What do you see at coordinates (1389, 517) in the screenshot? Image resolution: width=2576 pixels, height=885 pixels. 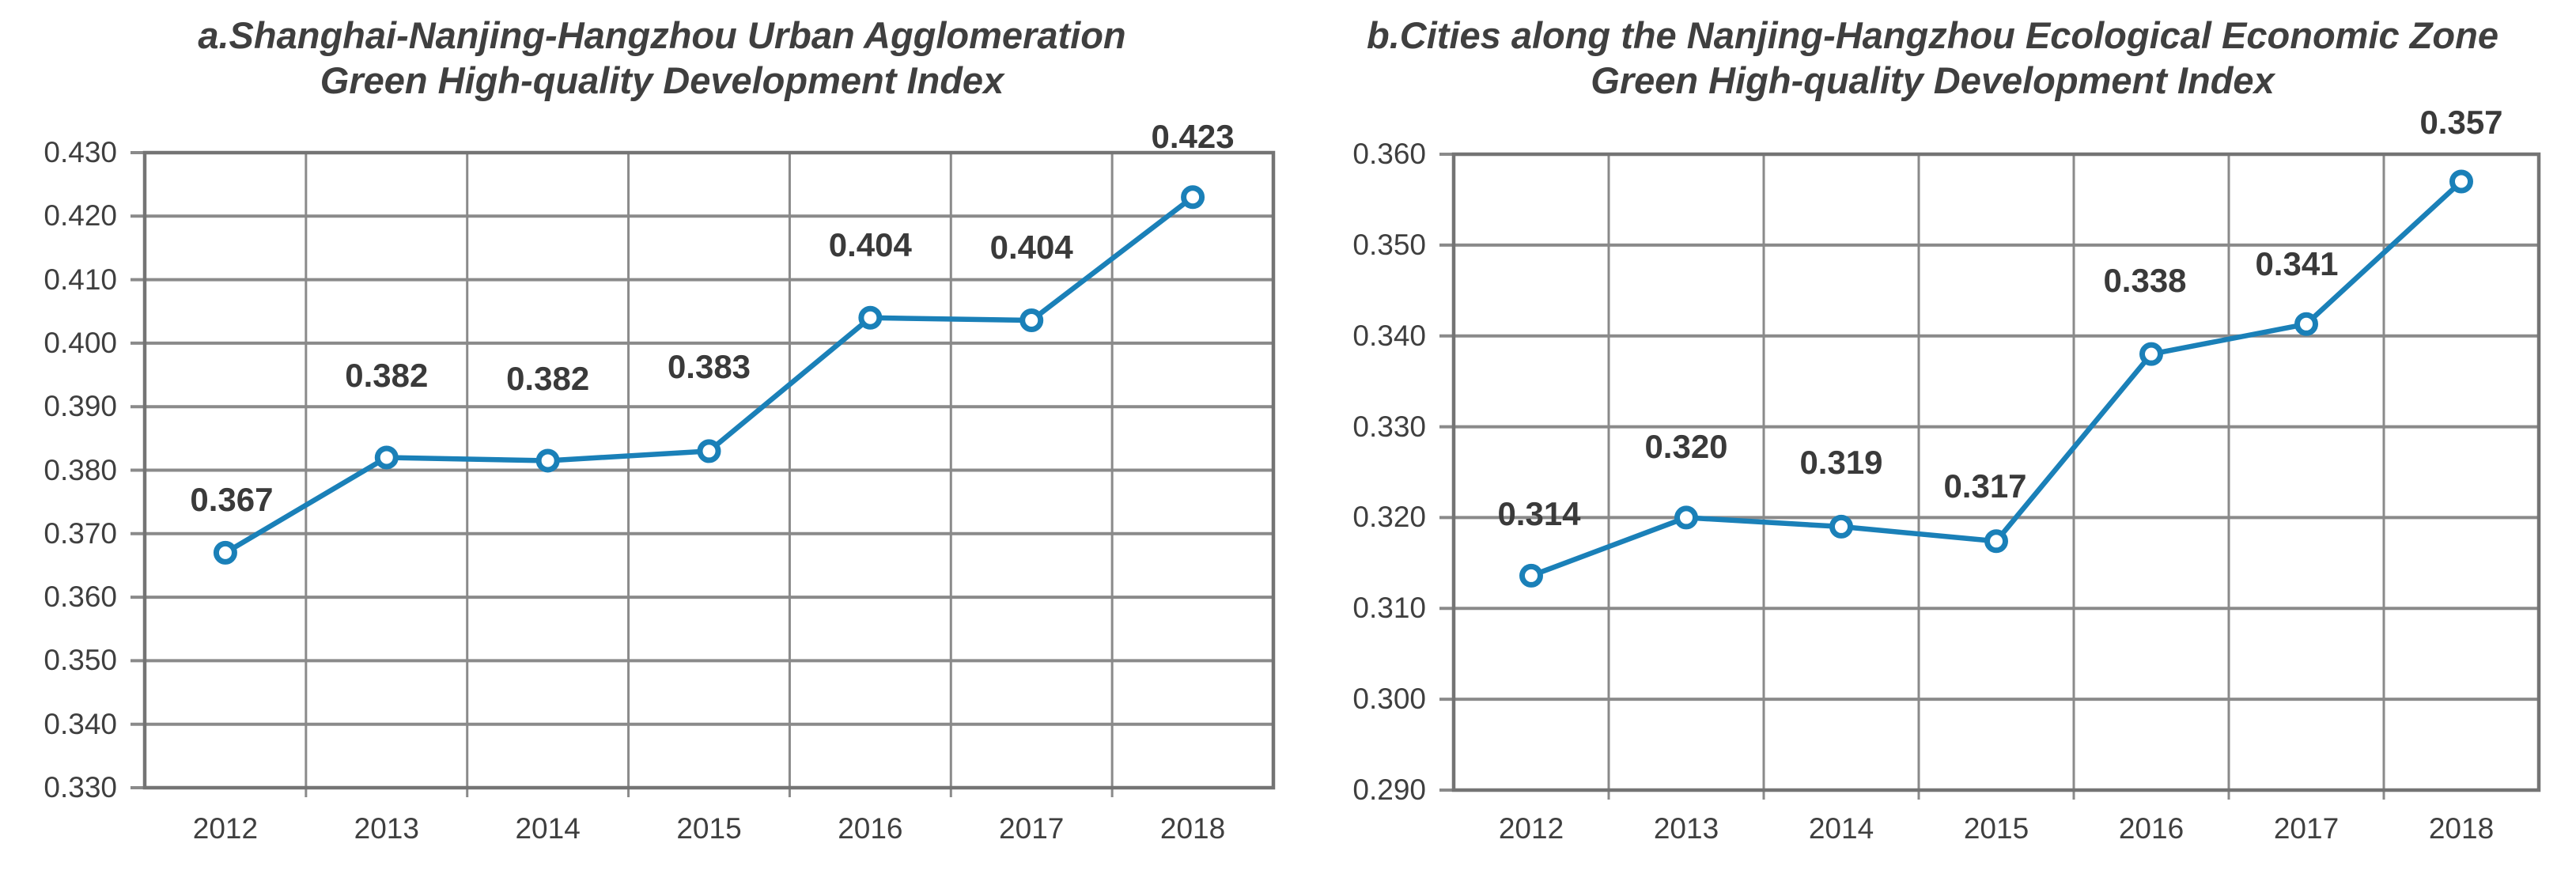 I see `y-tick-label: 0.320` at bounding box center [1389, 517].